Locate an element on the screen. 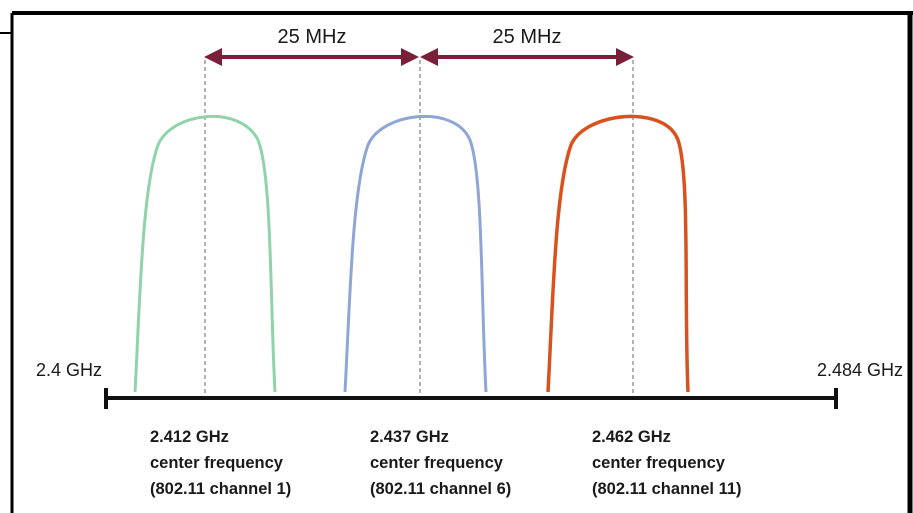 This screenshot has width=913, height=513. channel-1-frequency: 2.412 GHz is located at coordinates (189, 437).